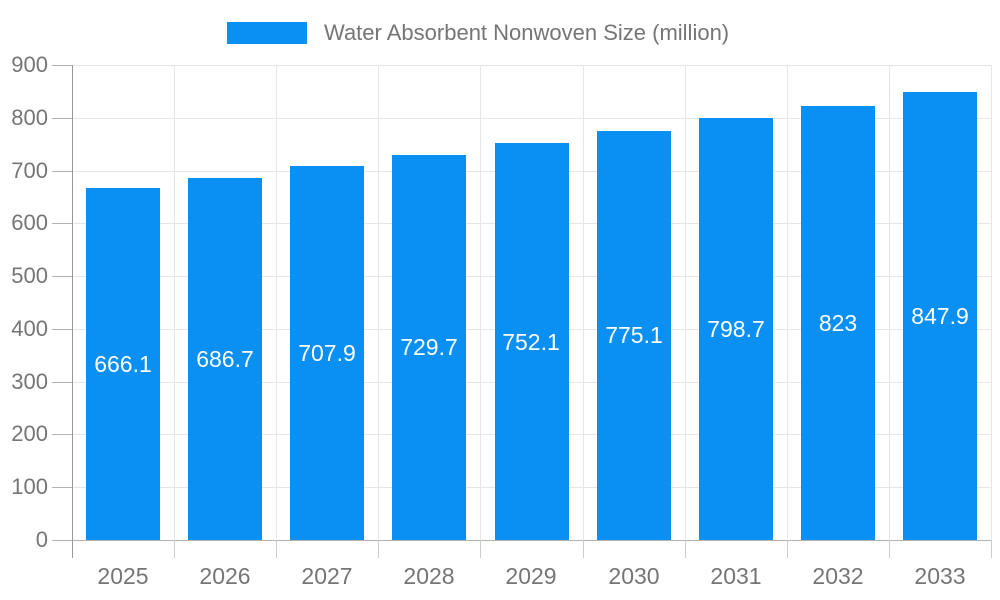 This screenshot has width=1000, height=600. What do you see at coordinates (29, 275) in the screenshot?
I see `y-axis-label: 500` at bounding box center [29, 275].